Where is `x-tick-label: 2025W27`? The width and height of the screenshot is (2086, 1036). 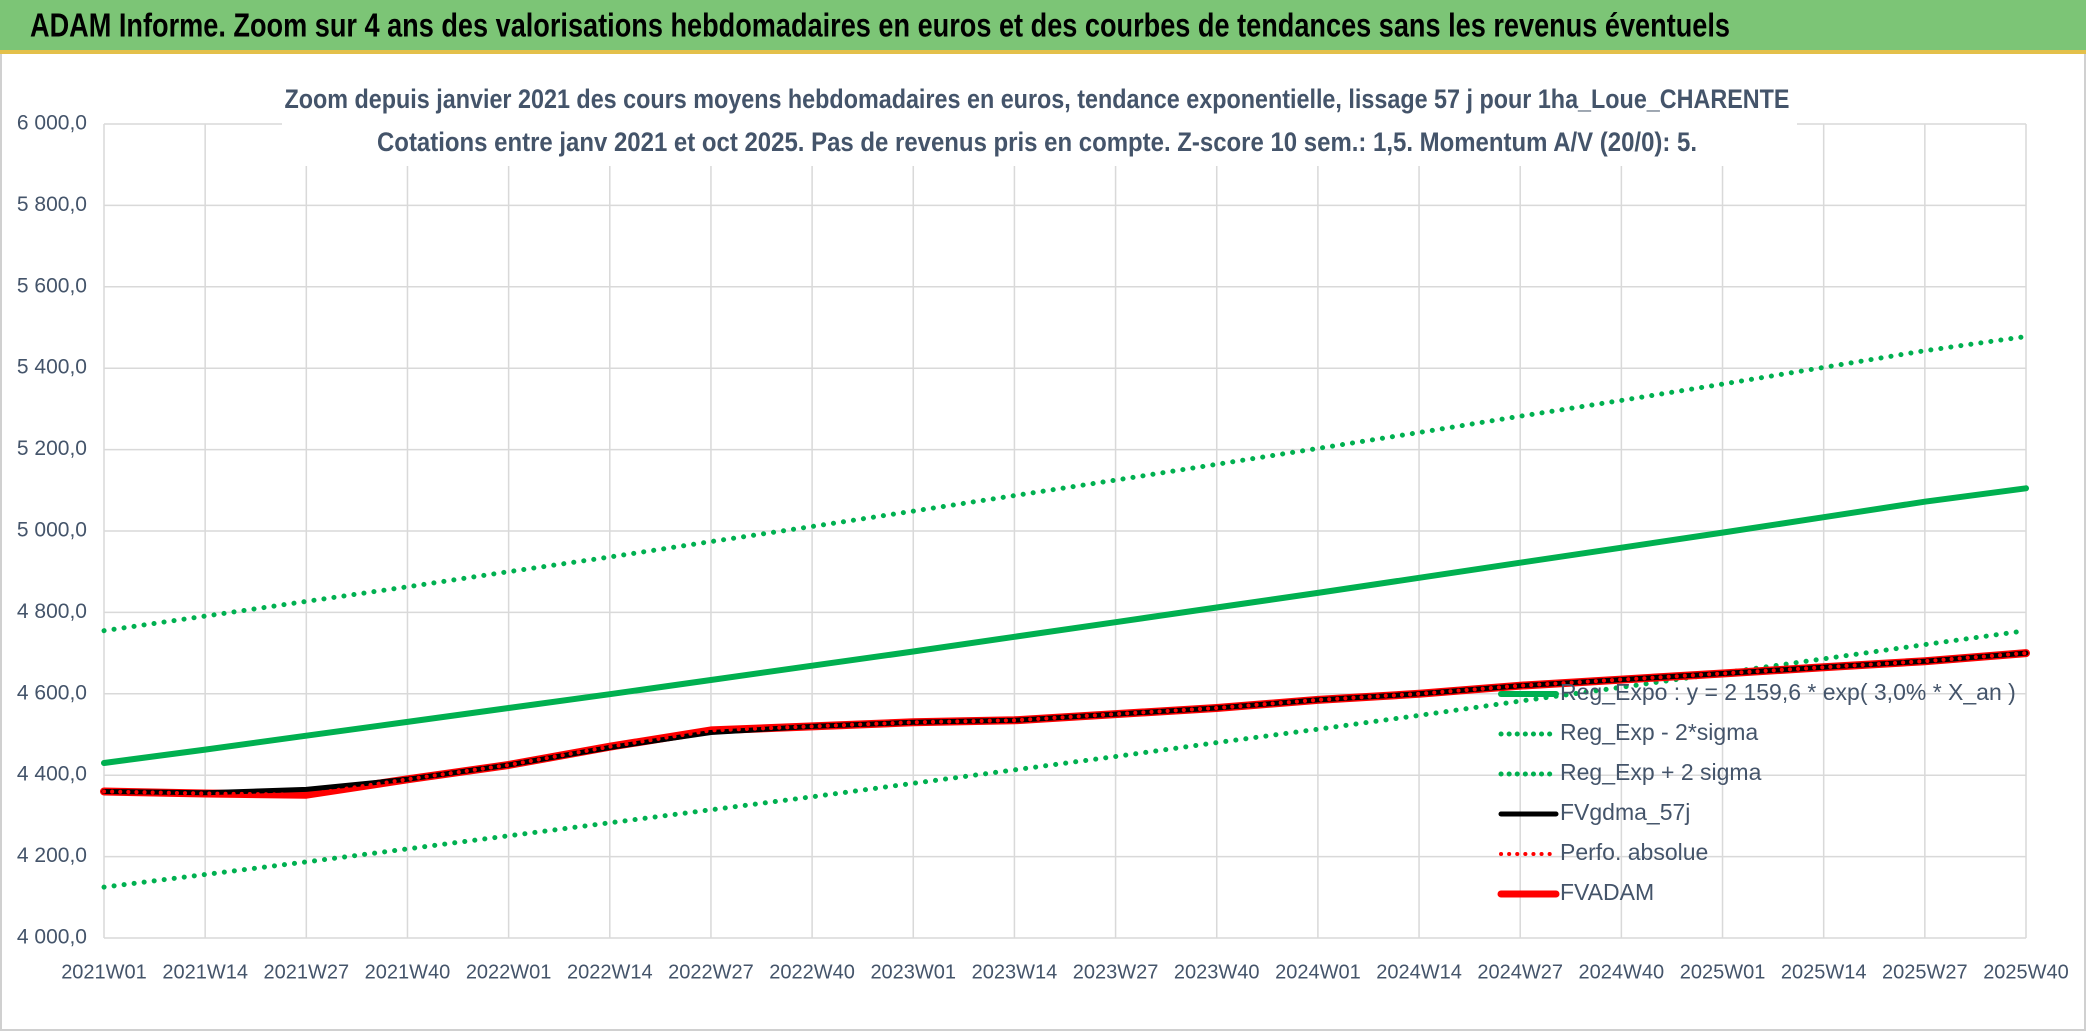
x-tick-label: 2025W27 is located at coordinates (1925, 972).